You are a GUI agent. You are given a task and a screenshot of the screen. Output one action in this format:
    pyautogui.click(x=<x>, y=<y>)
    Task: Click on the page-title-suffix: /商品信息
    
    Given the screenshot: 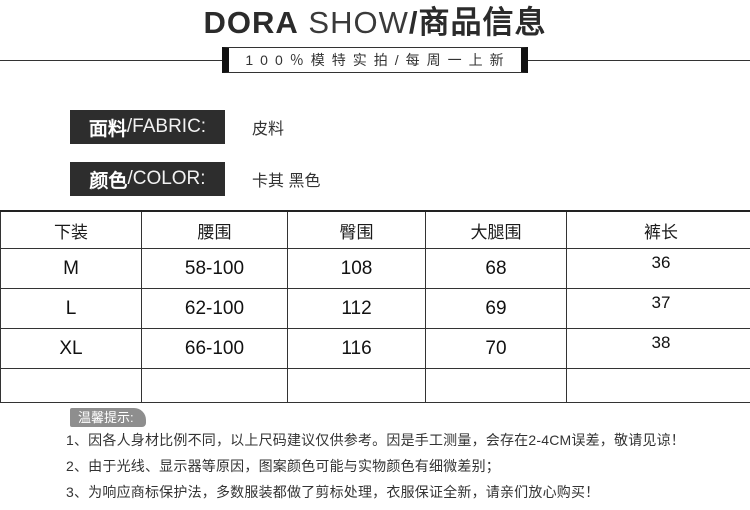 What is the action you would take?
    pyautogui.click(x=477, y=22)
    